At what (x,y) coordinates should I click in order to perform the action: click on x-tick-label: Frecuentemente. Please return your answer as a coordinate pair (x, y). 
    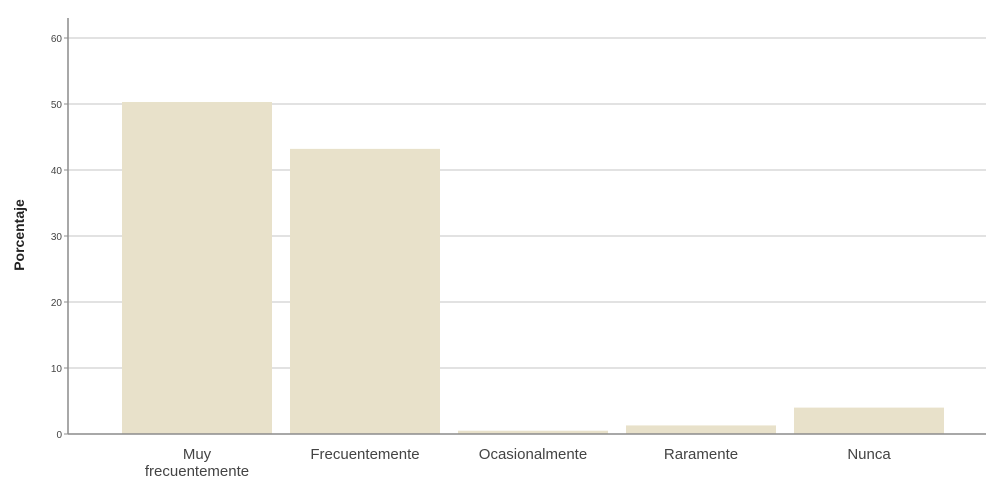
    Looking at the image, I should click on (364, 454).